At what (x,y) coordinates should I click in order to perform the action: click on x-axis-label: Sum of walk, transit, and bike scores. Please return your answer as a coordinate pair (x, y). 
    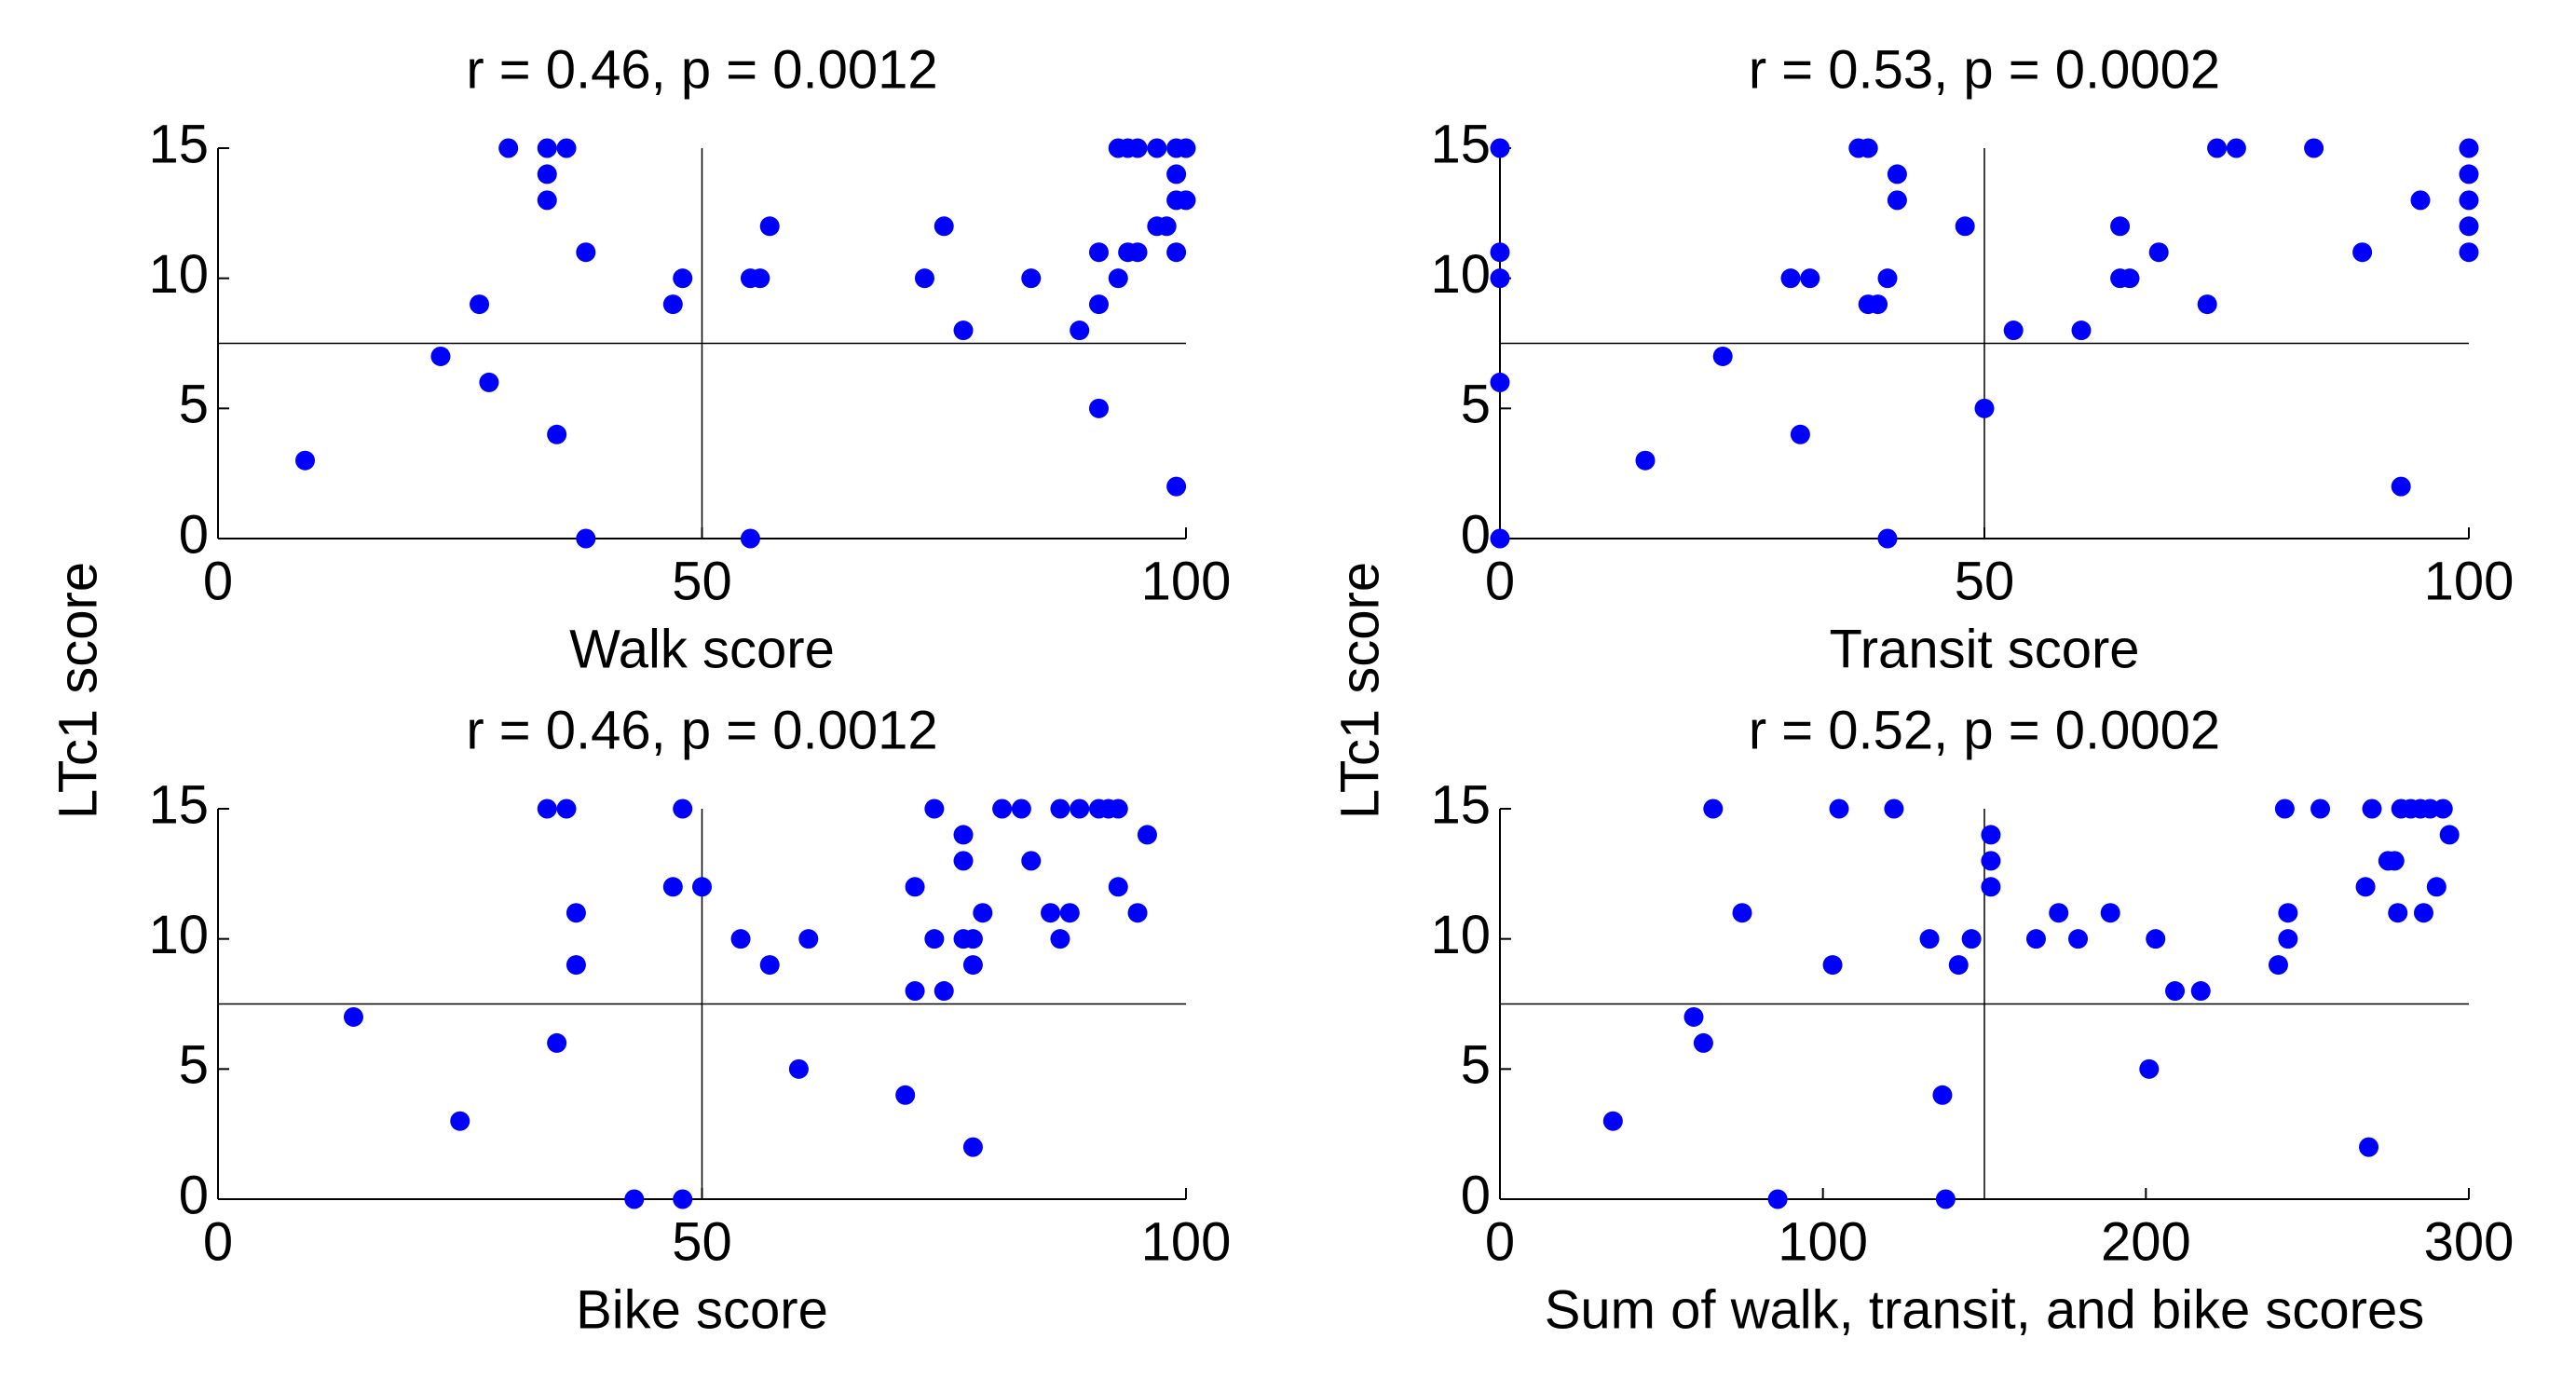
    Looking at the image, I should click on (1985, 1309).